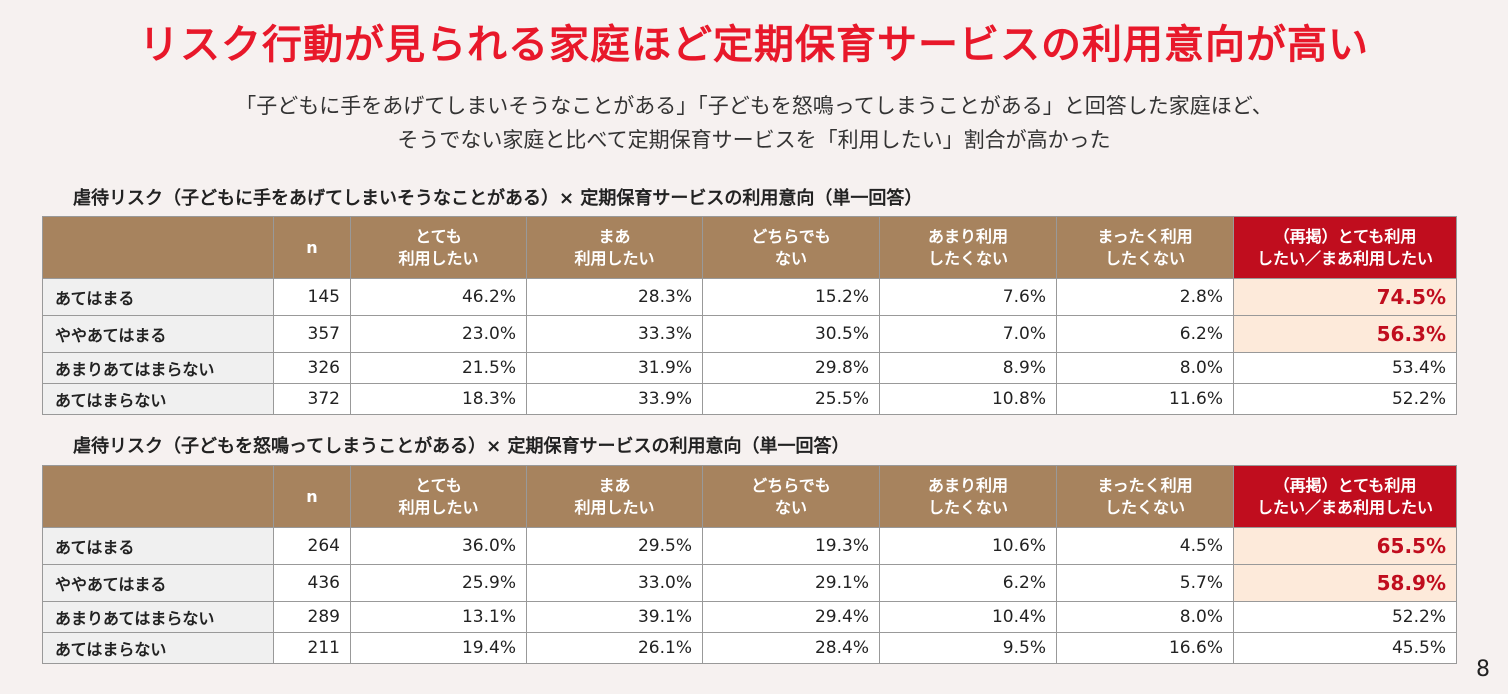 The image size is (1508, 694). Describe the element at coordinates (791, 399) in the screenshot. I see `cell-value: 25.5%` at that location.